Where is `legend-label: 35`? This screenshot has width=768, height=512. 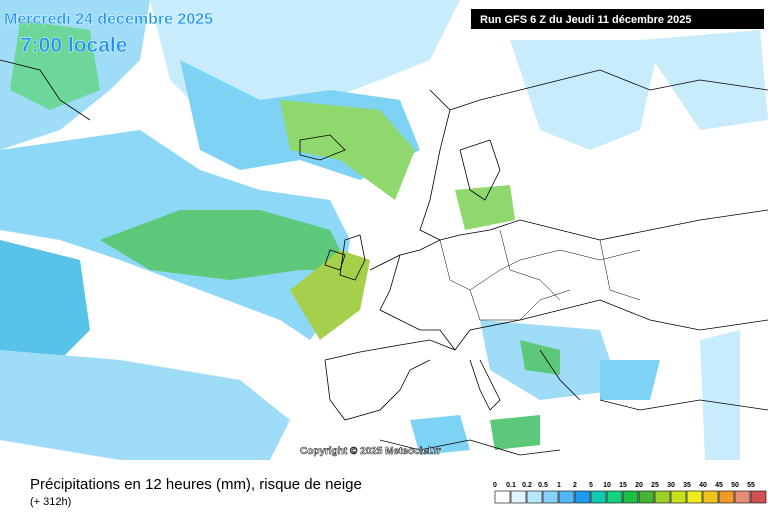
legend-label: 35 is located at coordinates (687, 485).